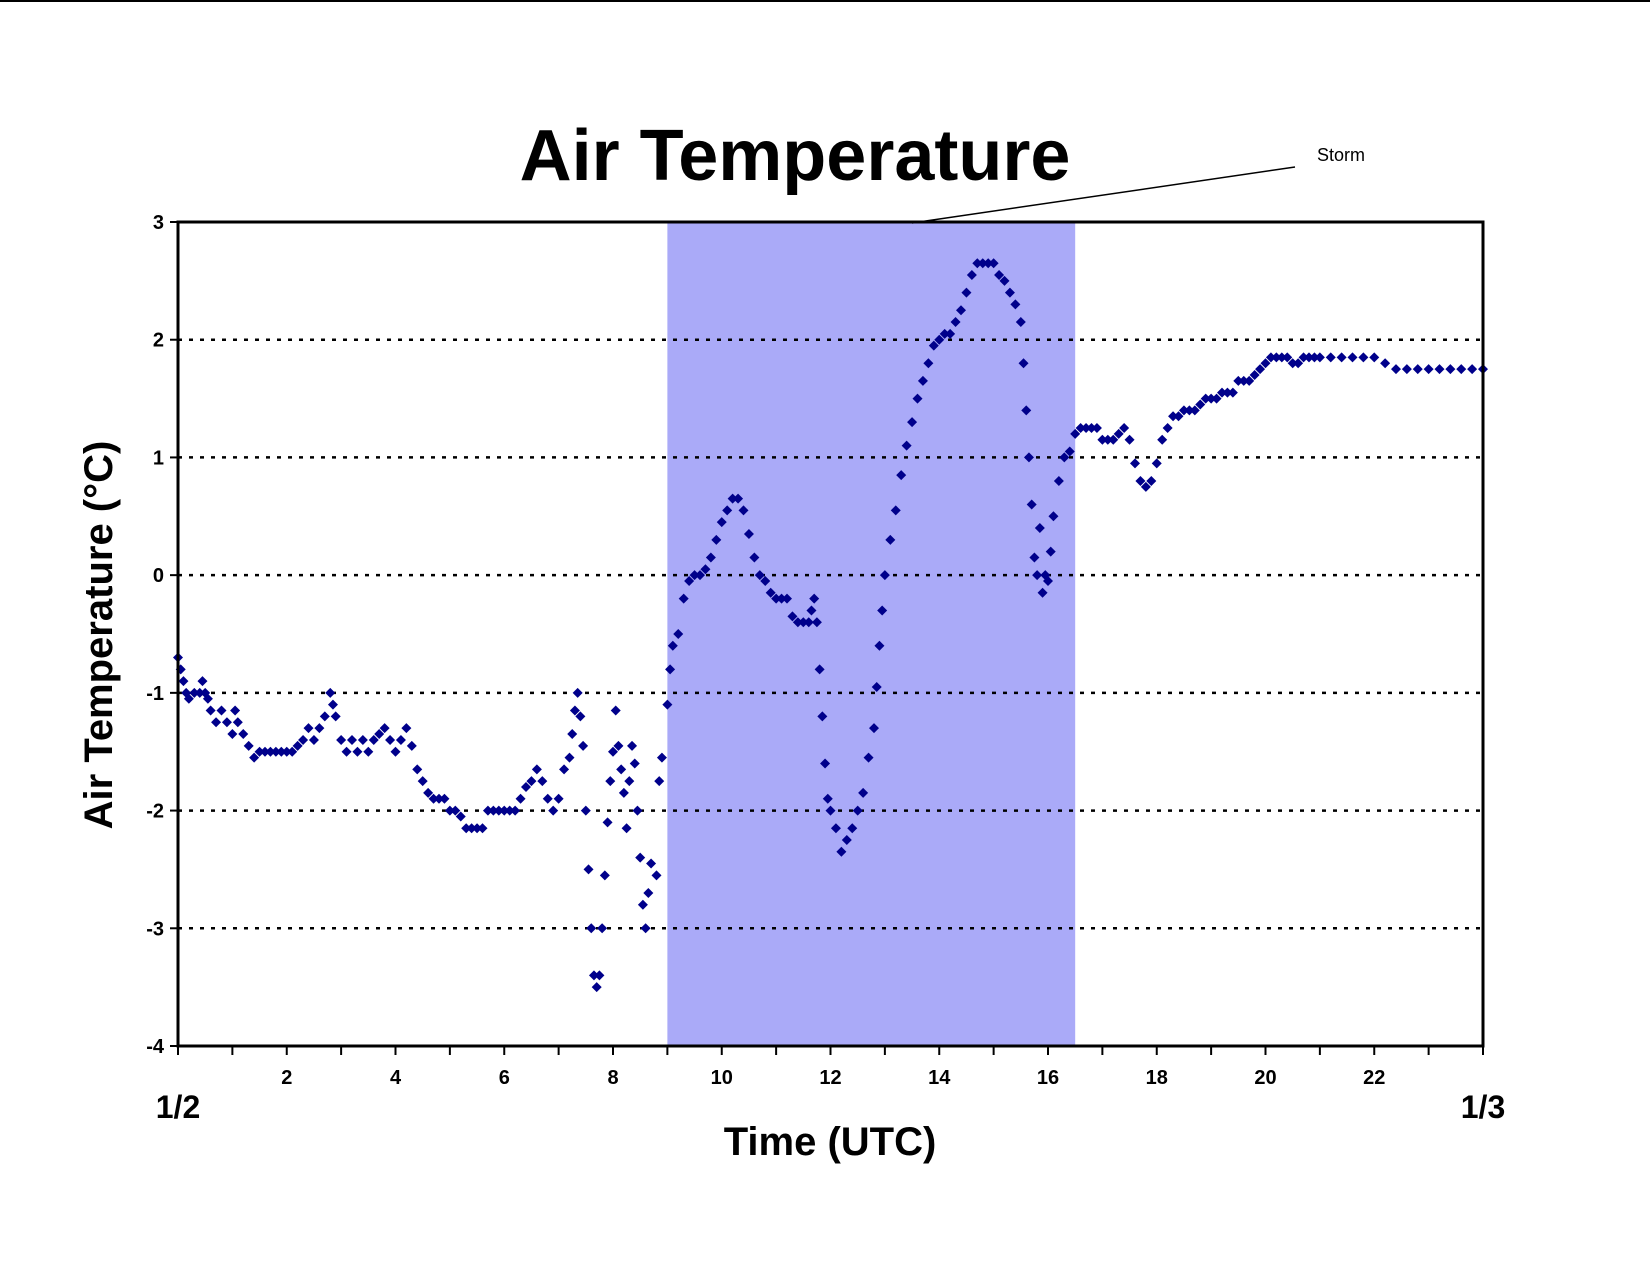  What do you see at coordinates (158, 341) in the screenshot?
I see `y-tick-label: 2` at bounding box center [158, 341].